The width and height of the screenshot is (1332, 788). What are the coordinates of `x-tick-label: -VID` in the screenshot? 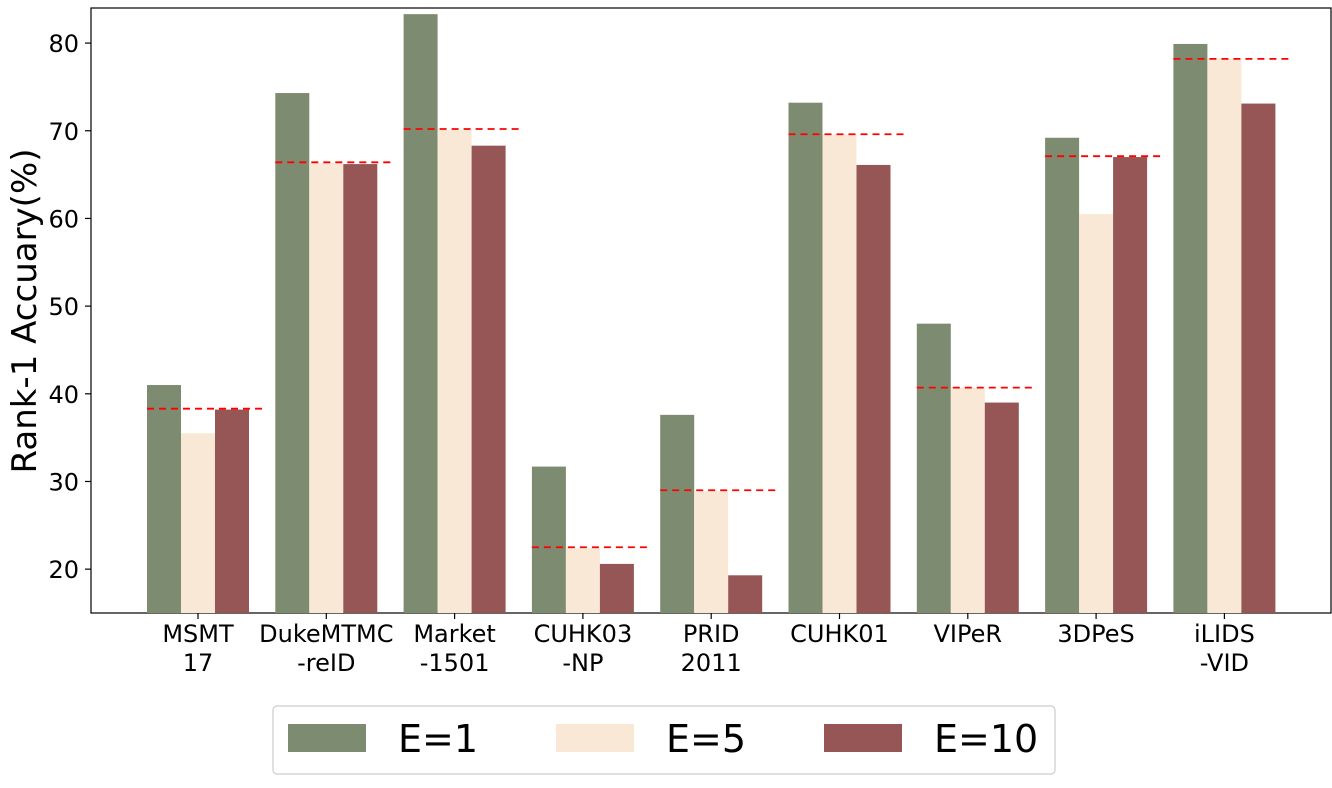 It's located at (1224, 663).